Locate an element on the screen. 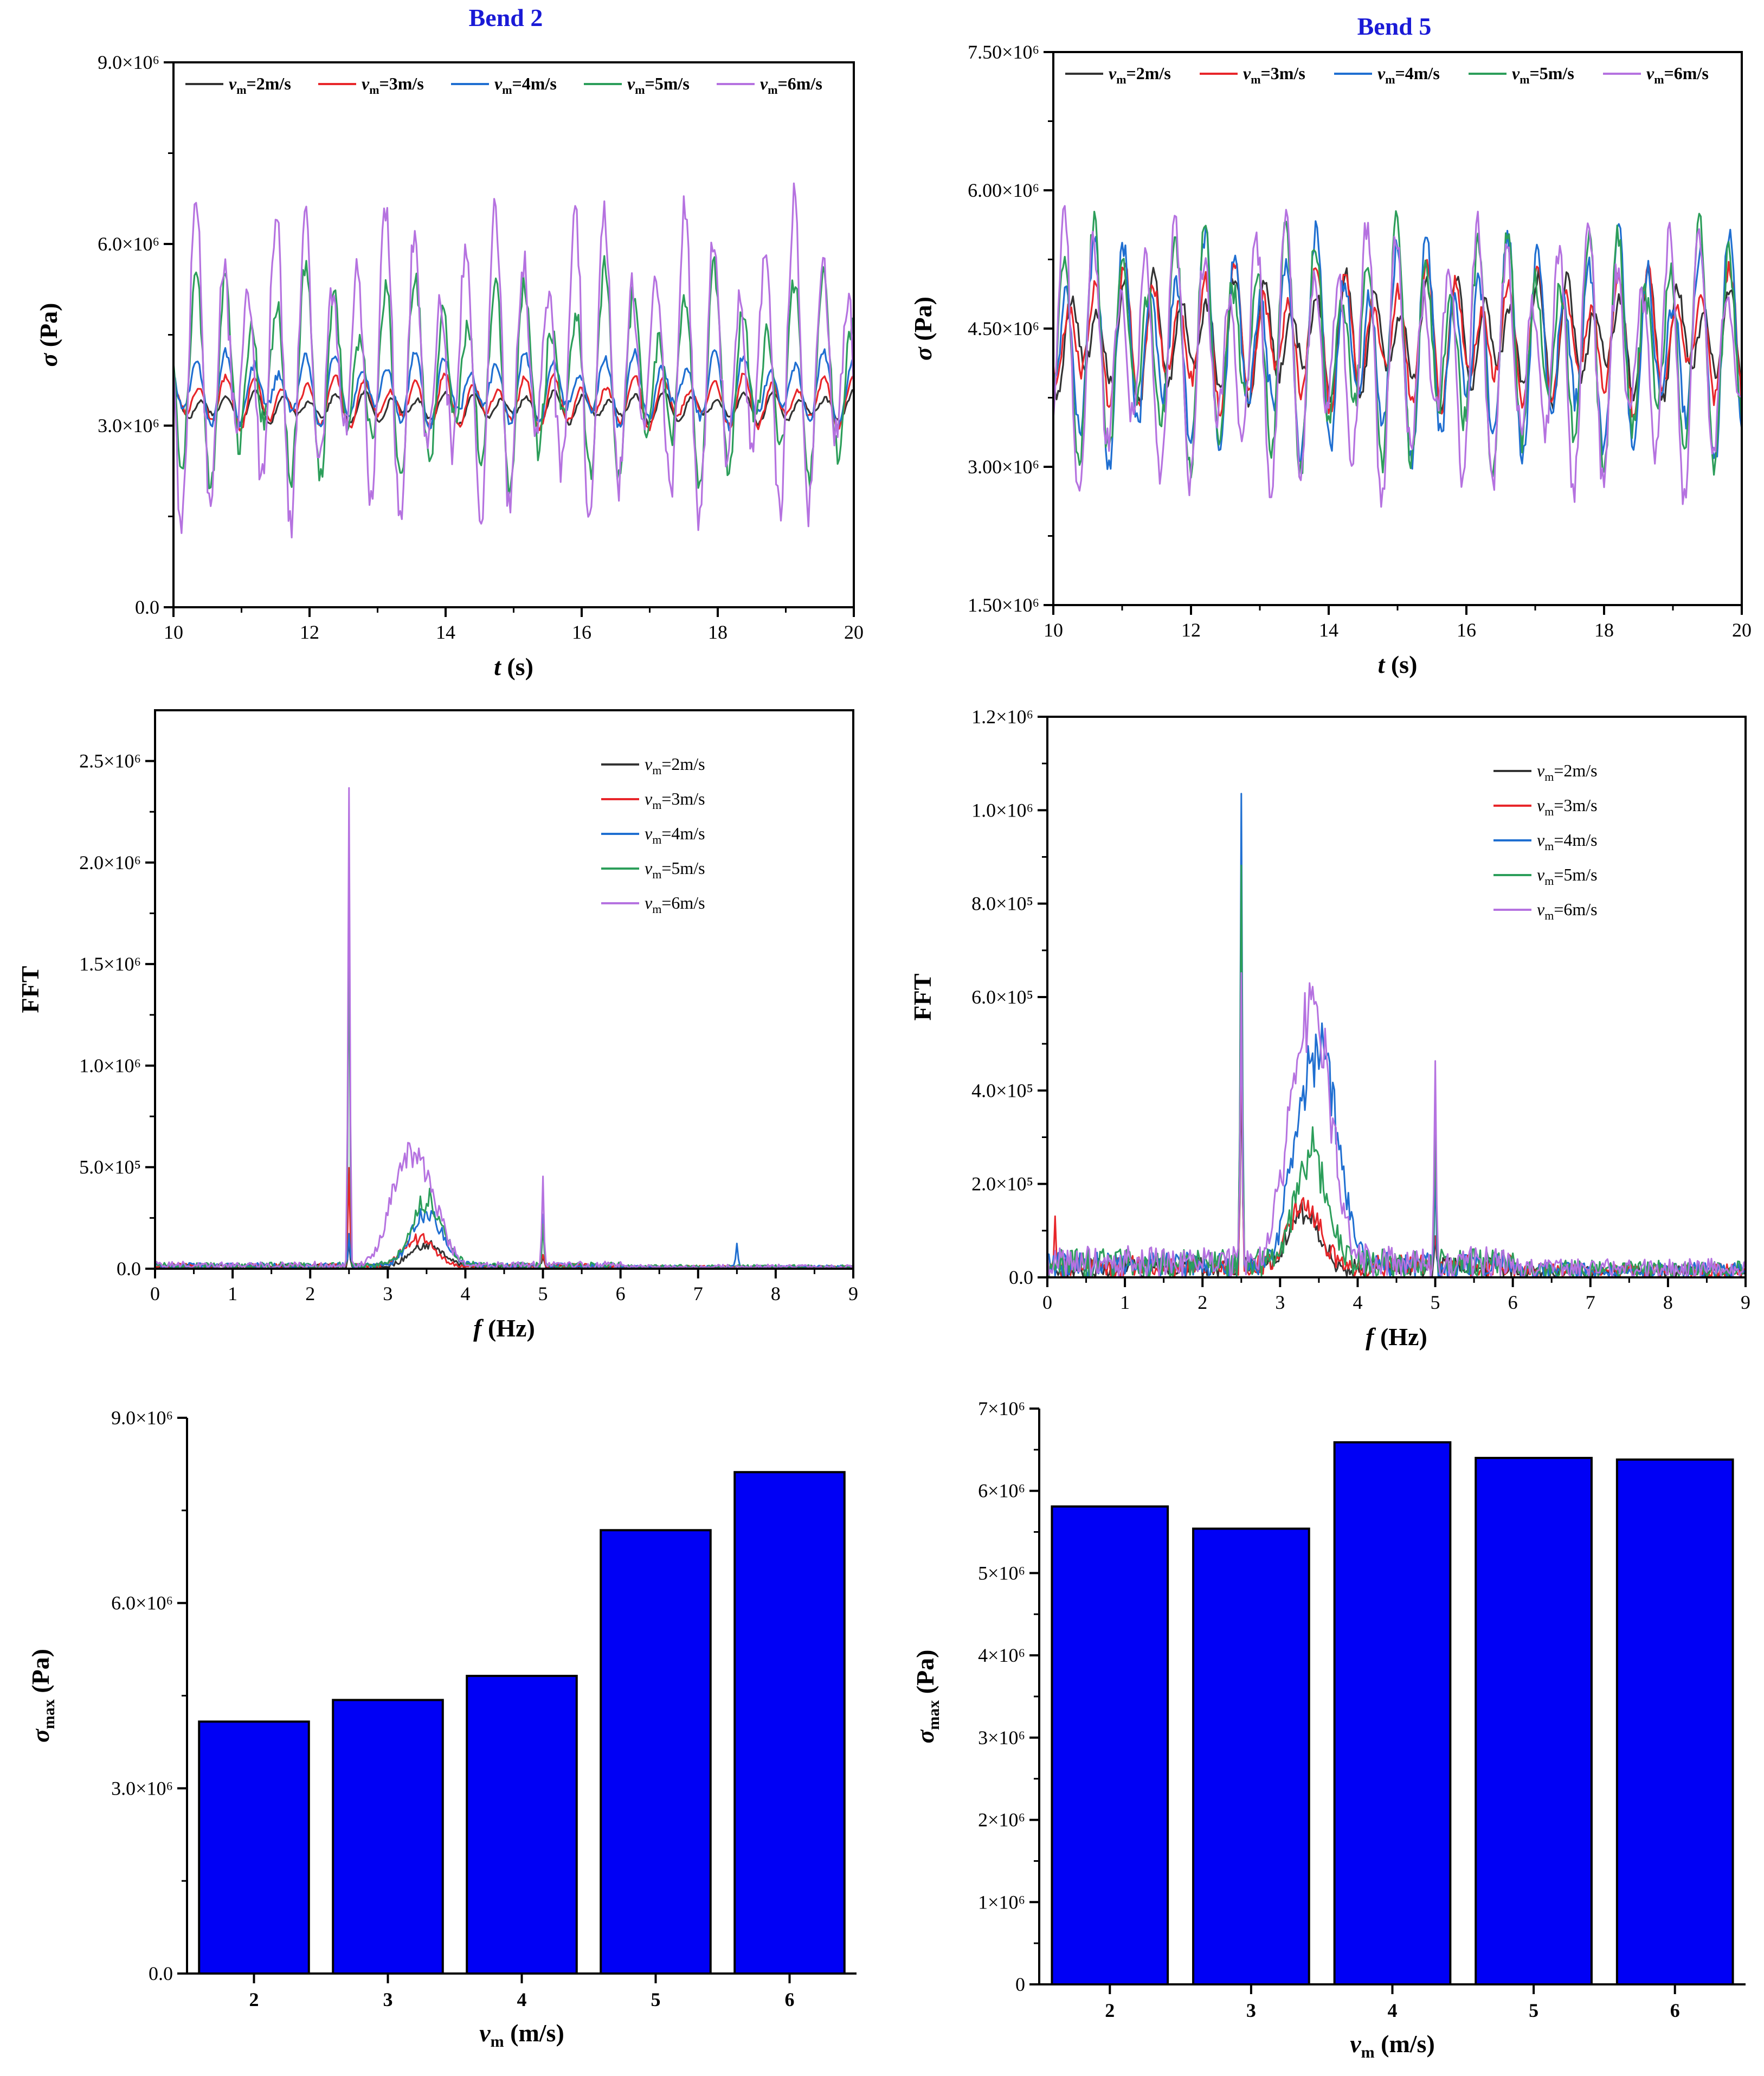  bend2-fft-legend-label-0: vm=2m/s is located at coordinates (675, 765).